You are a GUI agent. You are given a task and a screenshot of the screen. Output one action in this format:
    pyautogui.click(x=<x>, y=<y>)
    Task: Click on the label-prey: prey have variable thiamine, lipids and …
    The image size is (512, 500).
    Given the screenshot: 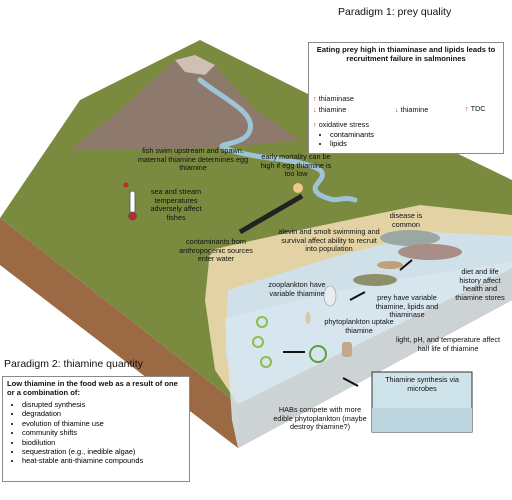 What is the action you would take?
    pyautogui.click(x=407, y=306)
    